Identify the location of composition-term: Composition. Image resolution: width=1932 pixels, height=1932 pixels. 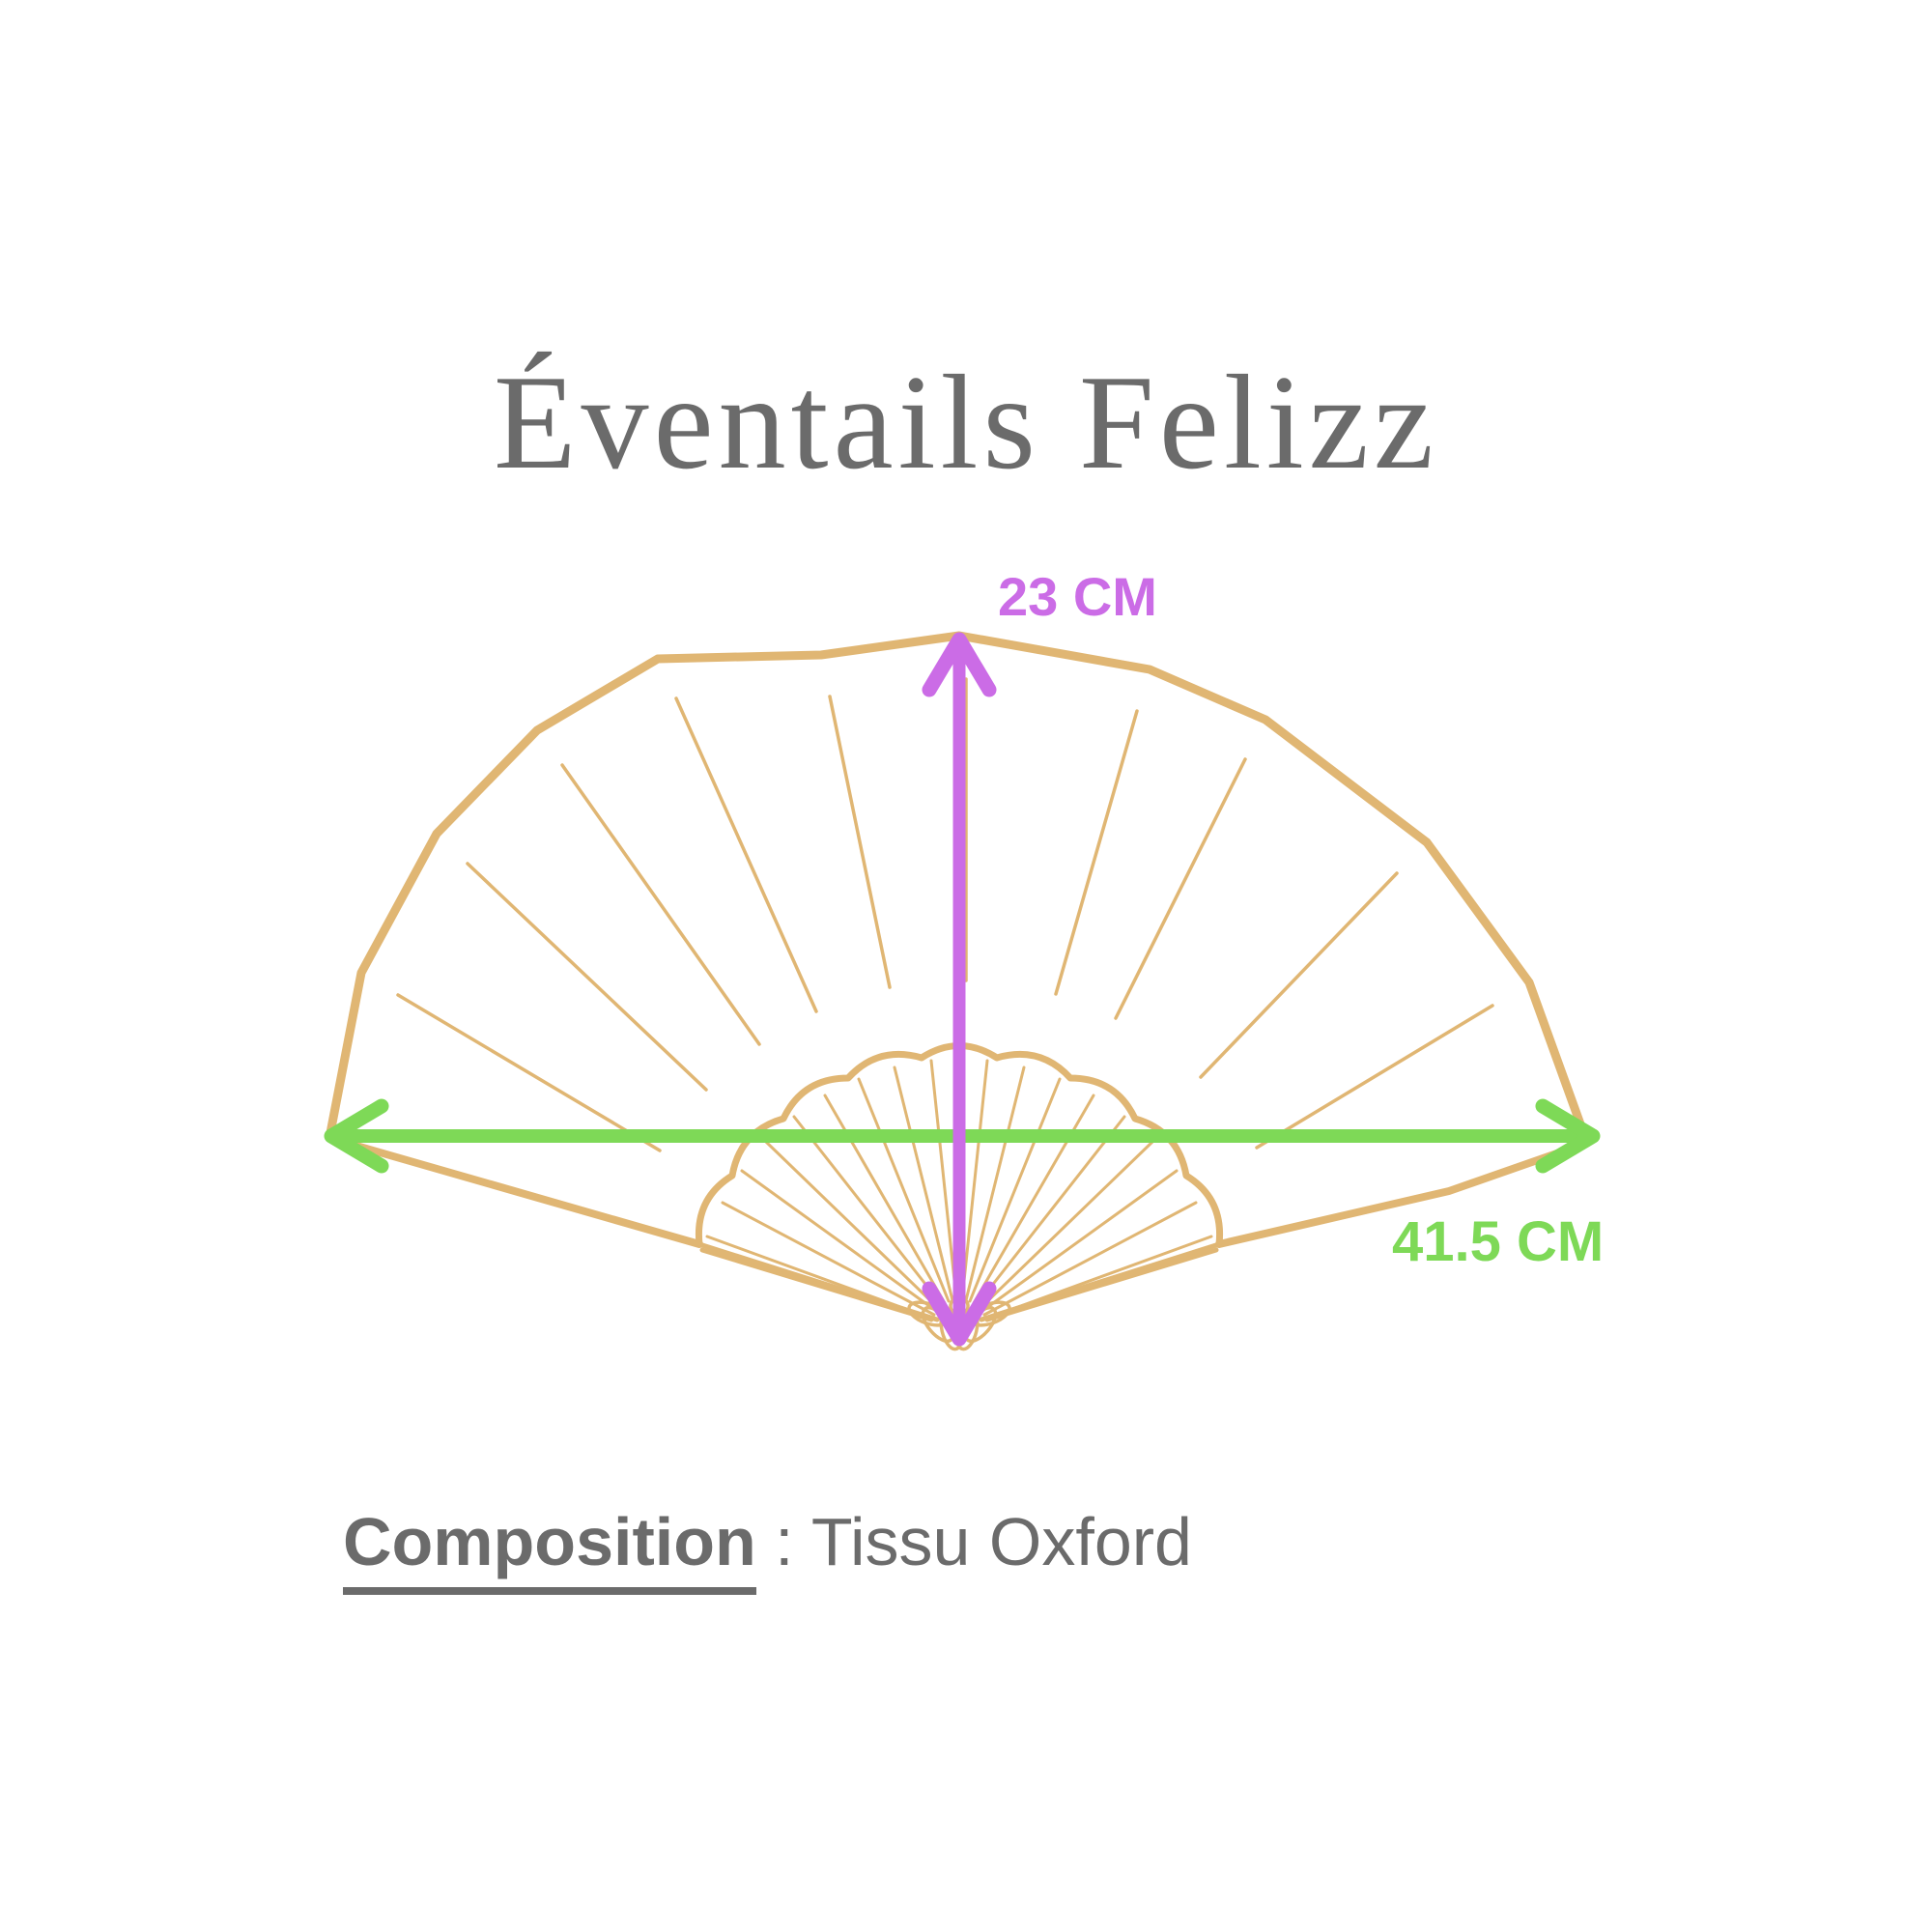
(549, 1551).